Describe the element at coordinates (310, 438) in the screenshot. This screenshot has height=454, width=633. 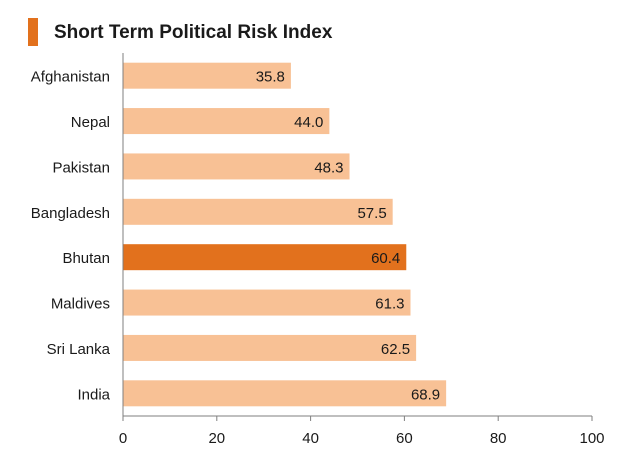
I see `x-tick-label-40: 40` at that location.